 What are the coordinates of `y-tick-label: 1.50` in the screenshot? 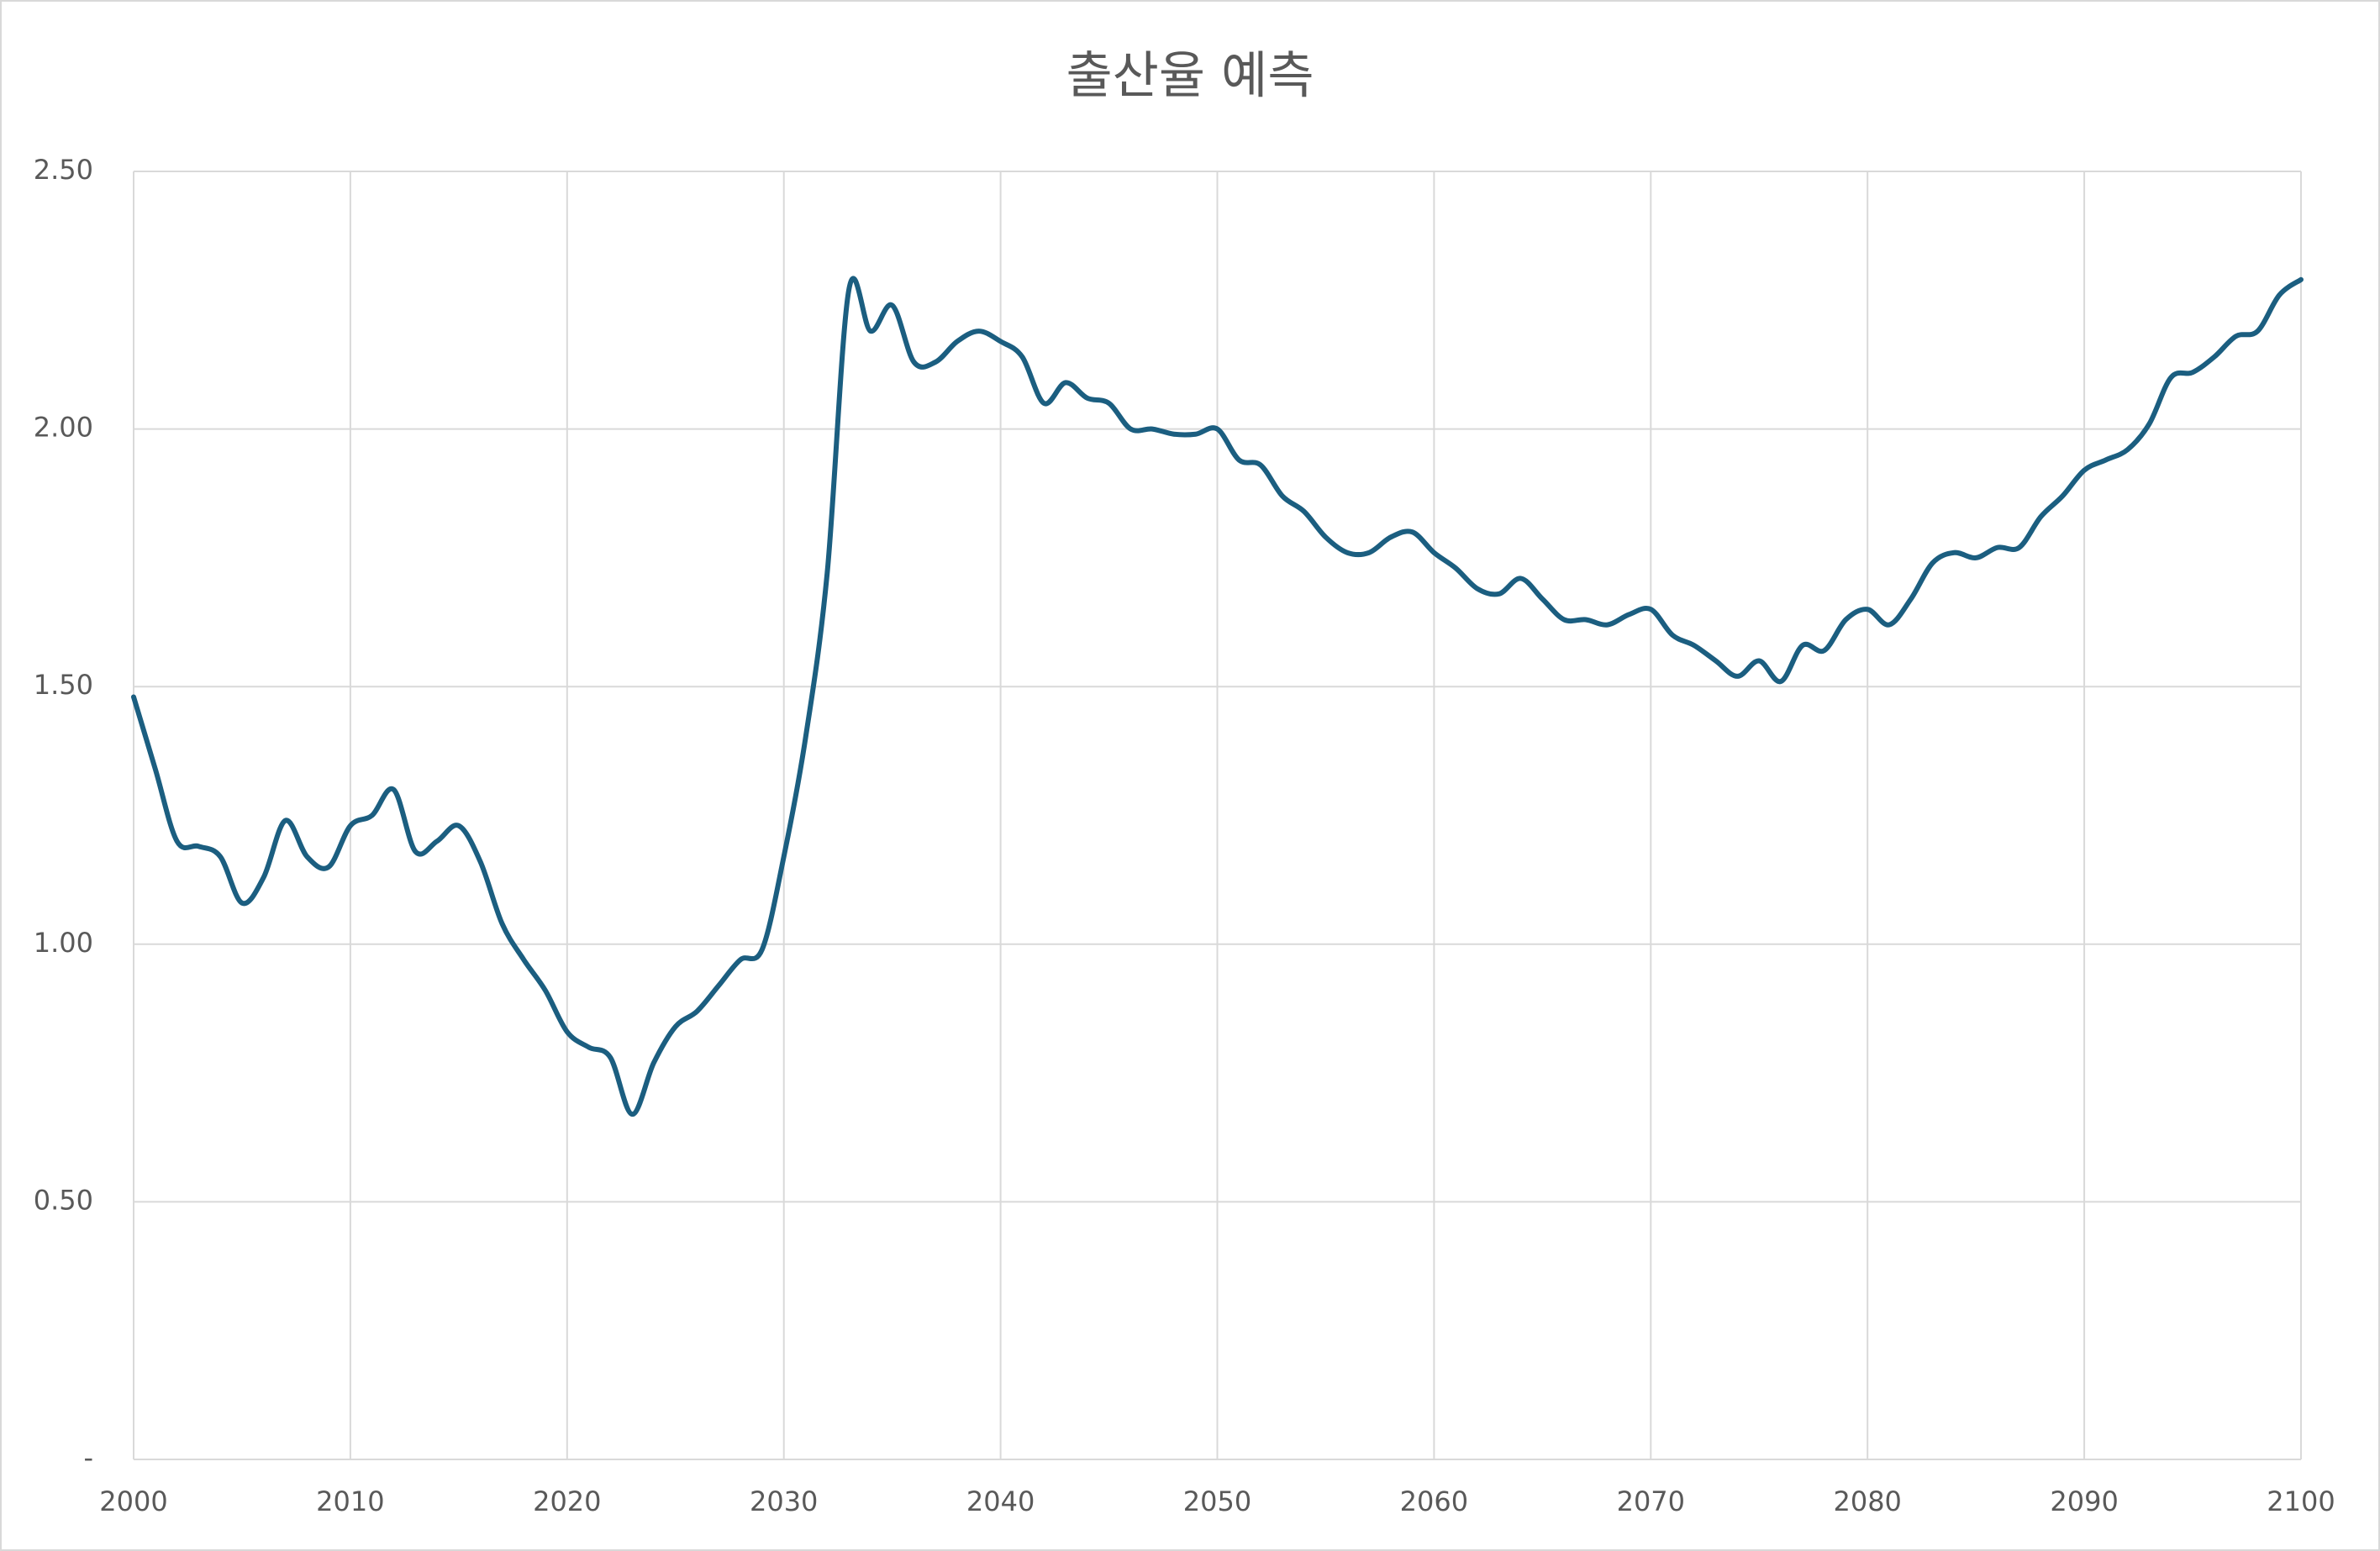 It's located at (63, 685).